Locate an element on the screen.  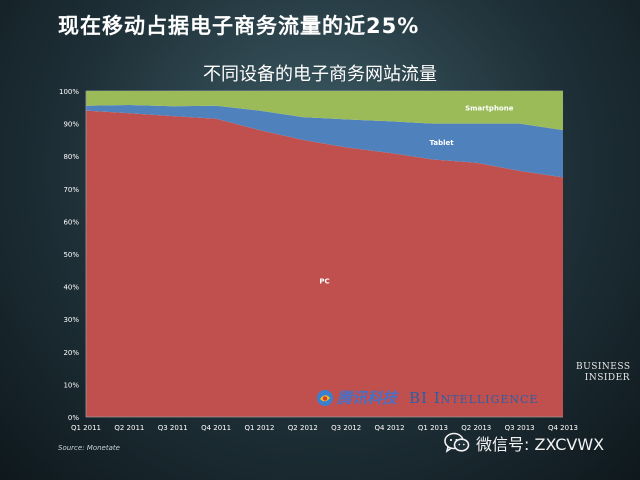
y-tick-label: 90% is located at coordinates (71, 125).